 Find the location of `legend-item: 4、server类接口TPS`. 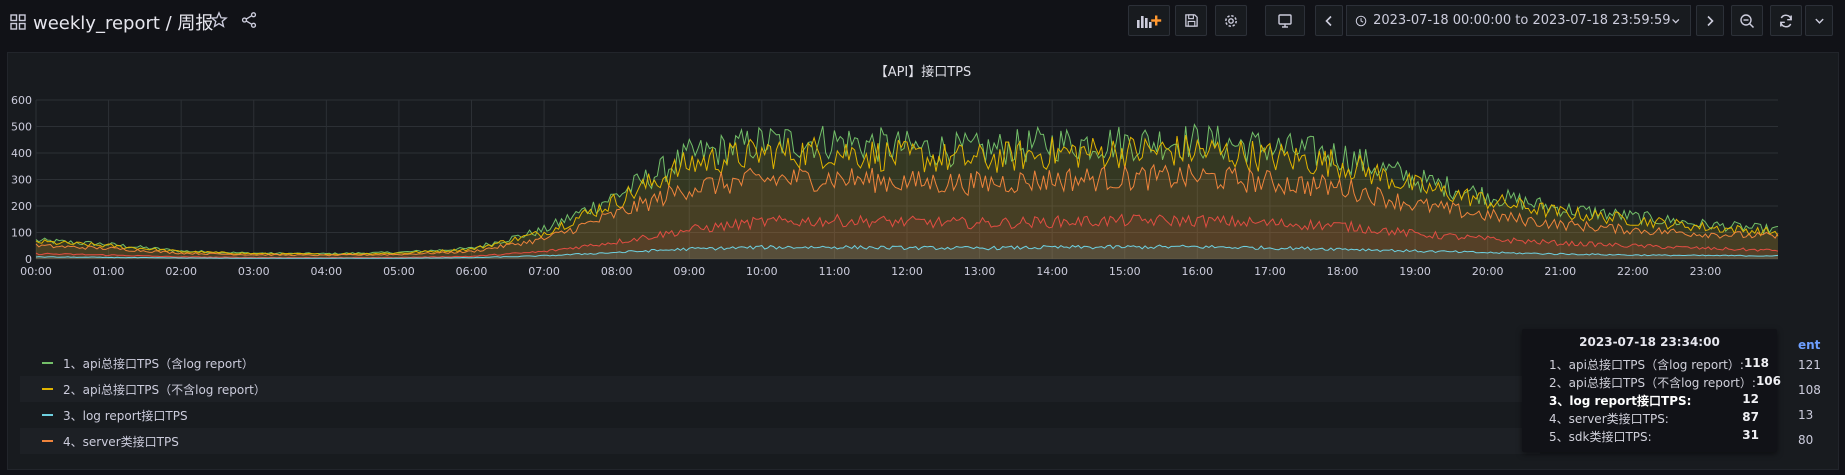

legend-item: 4、server类接口TPS is located at coordinates (780, 441).